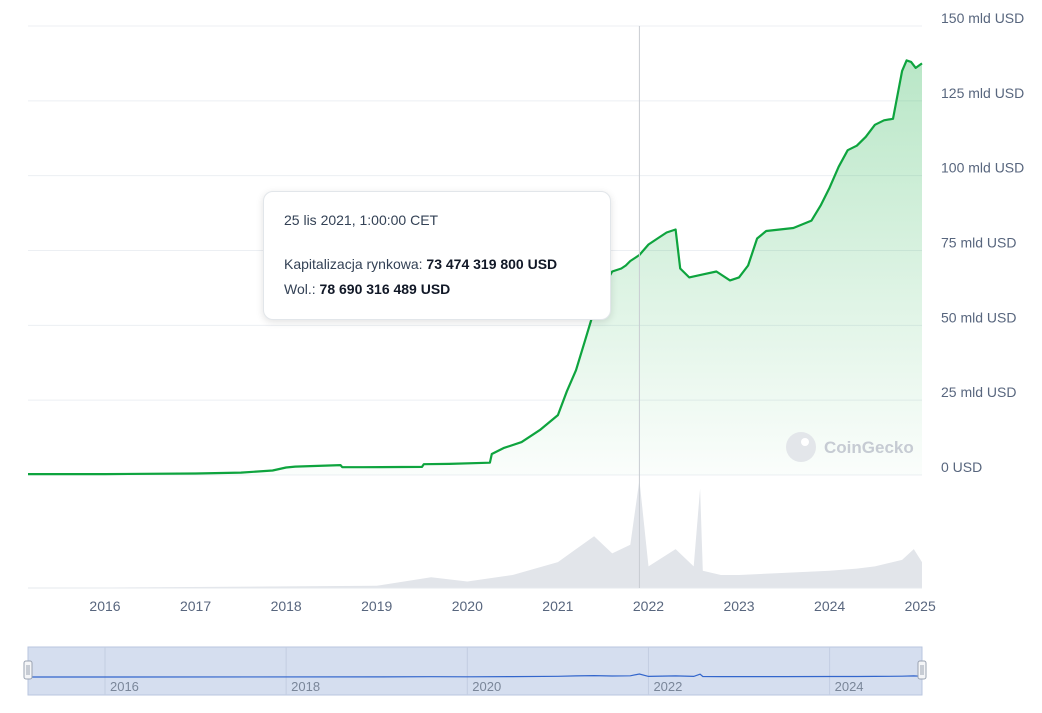 The height and width of the screenshot is (713, 1042). What do you see at coordinates (829, 606) in the screenshot?
I see `x-tick-label: 2024` at bounding box center [829, 606].